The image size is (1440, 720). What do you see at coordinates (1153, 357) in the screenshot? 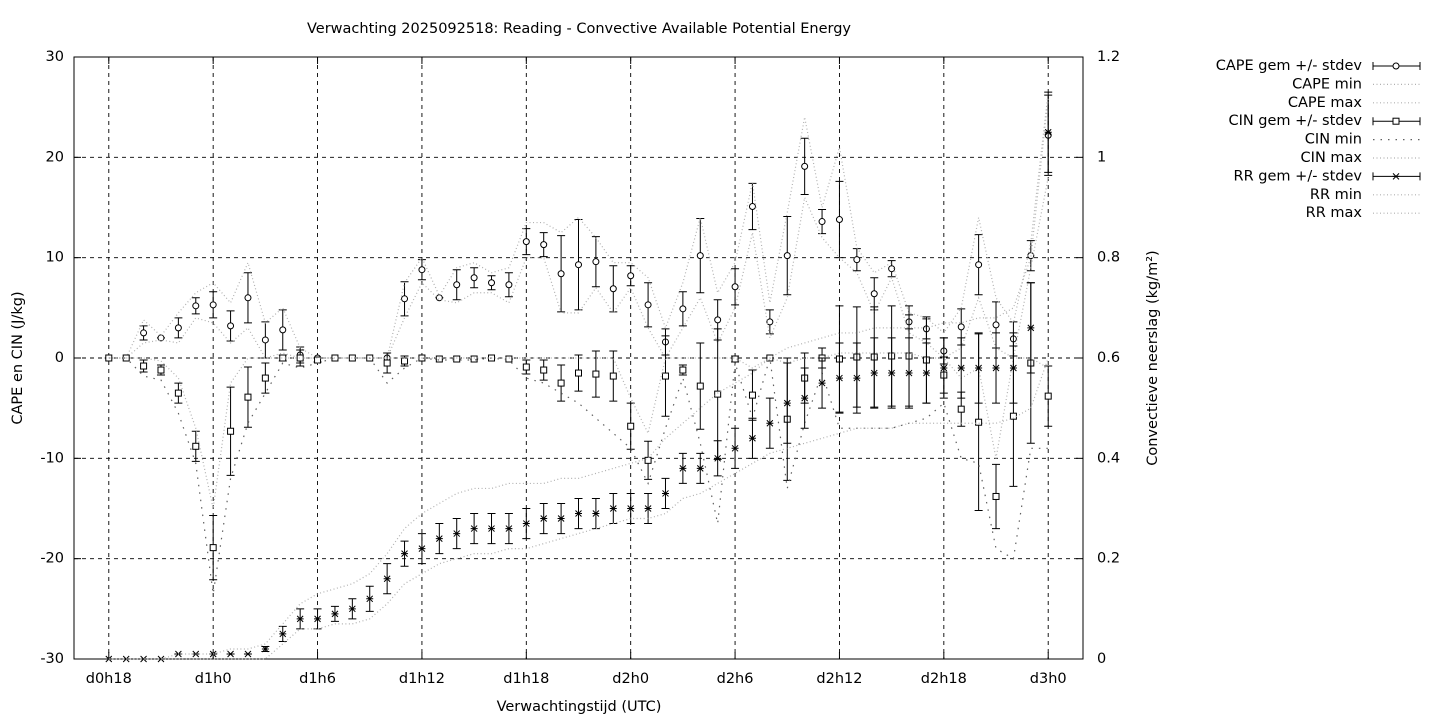
I see `y2-axis-label: Convectieve neerslag (kg/m²)` at bounding box center [1153, 357].